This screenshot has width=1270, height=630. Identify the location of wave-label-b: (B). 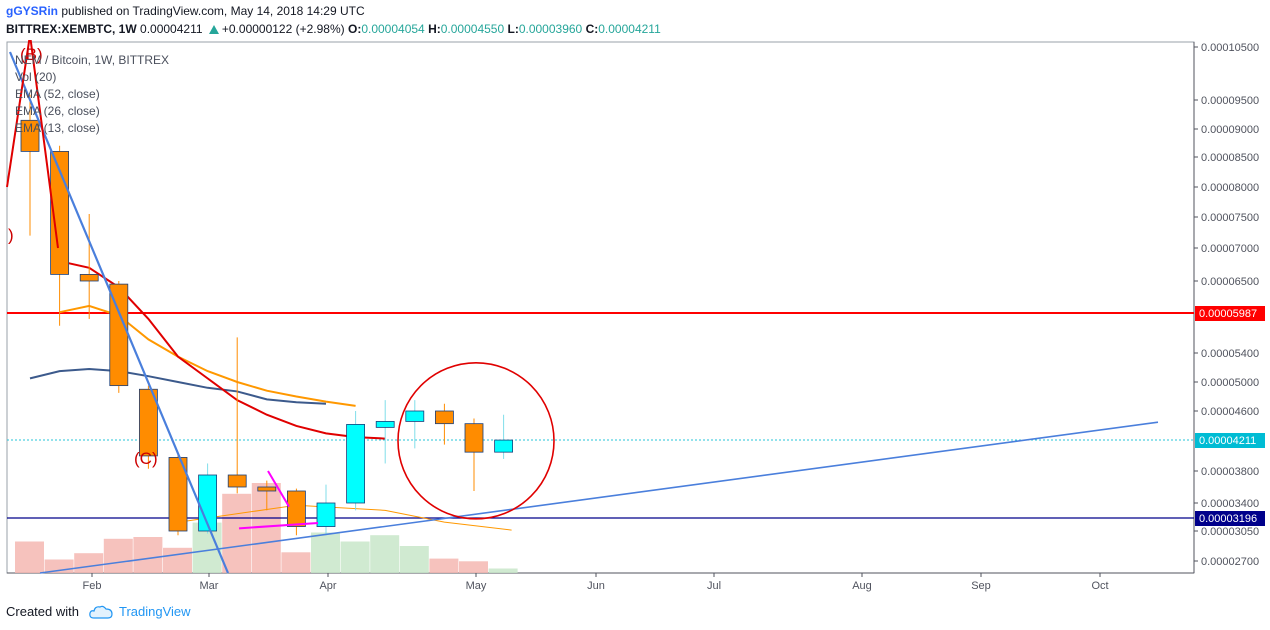
(31, 54).